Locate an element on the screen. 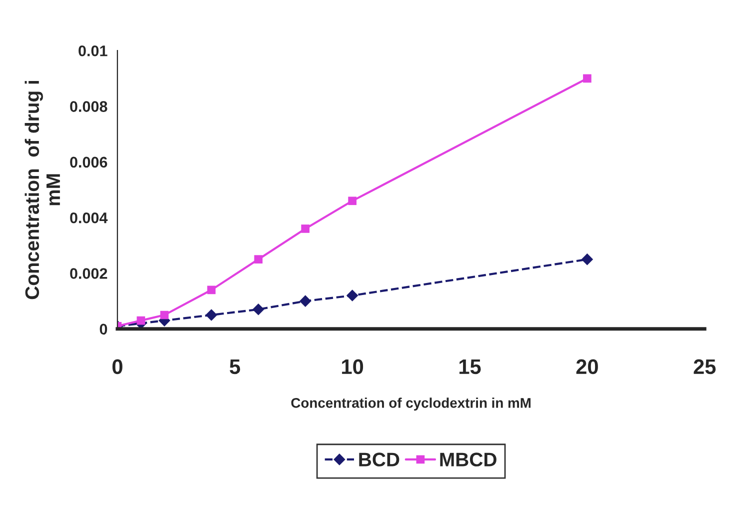  y-tick-label: 0 is located at coordinates (104, 329).